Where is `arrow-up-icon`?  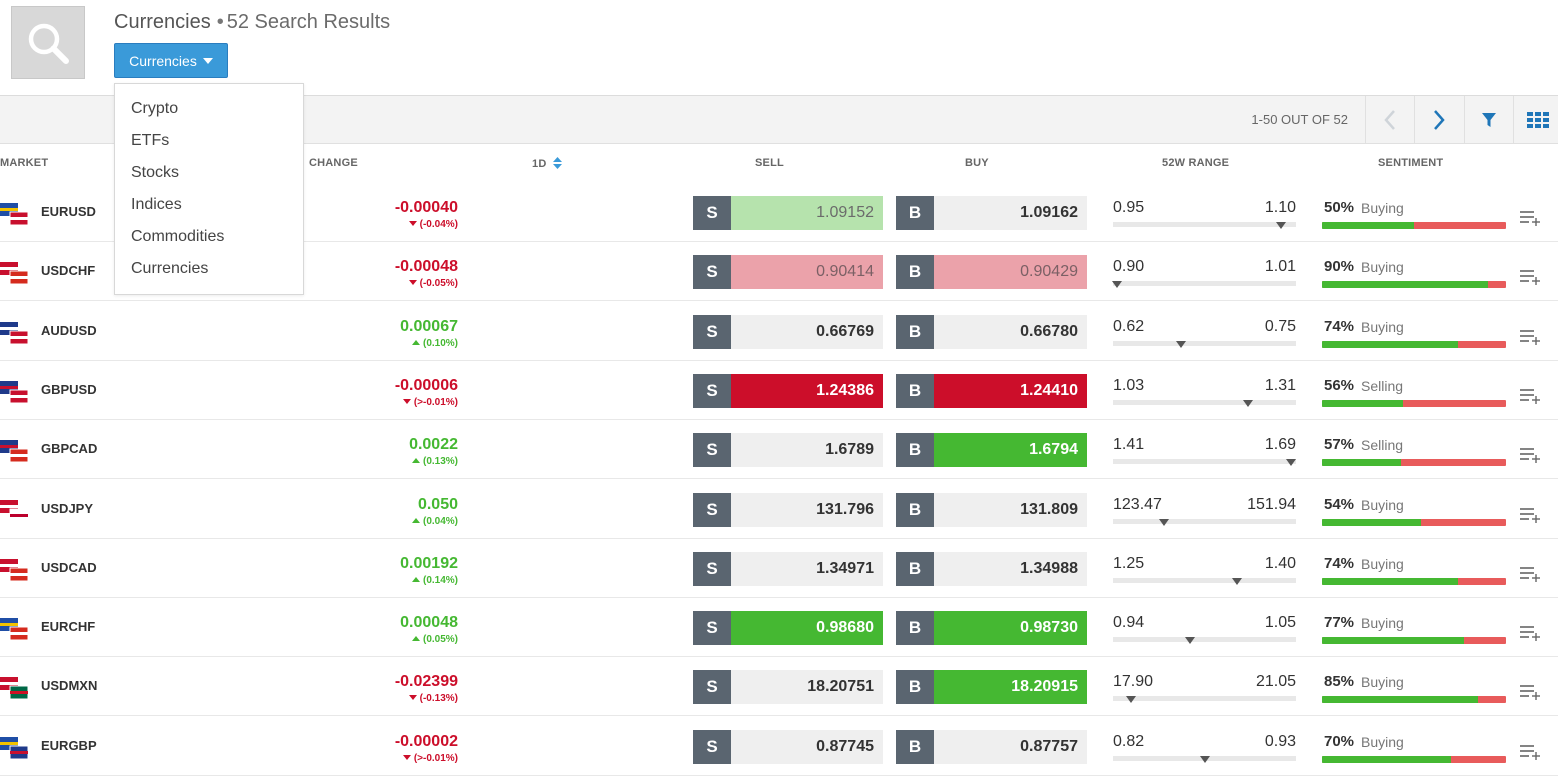 arrow-up-icon is located at coordinates (415, 342).